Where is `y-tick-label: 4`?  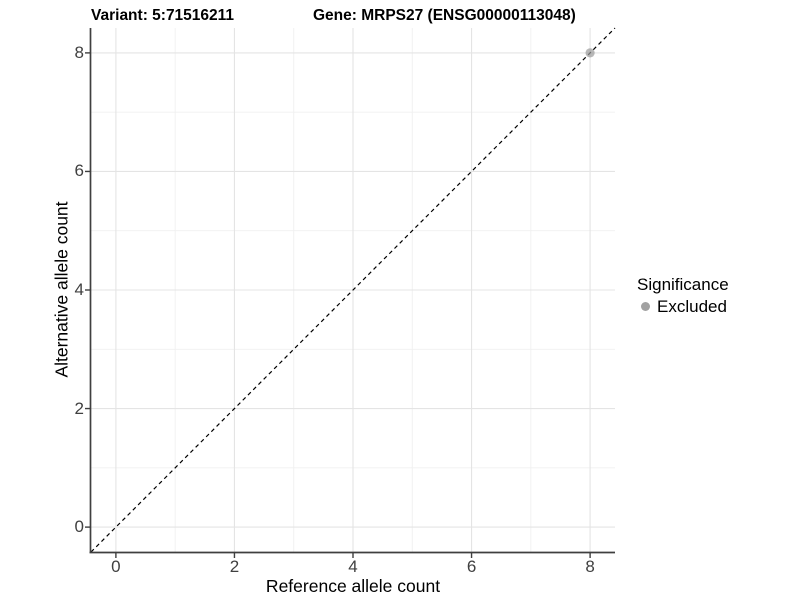
y-tick-label: 4 is located at coordinates (79, 289).